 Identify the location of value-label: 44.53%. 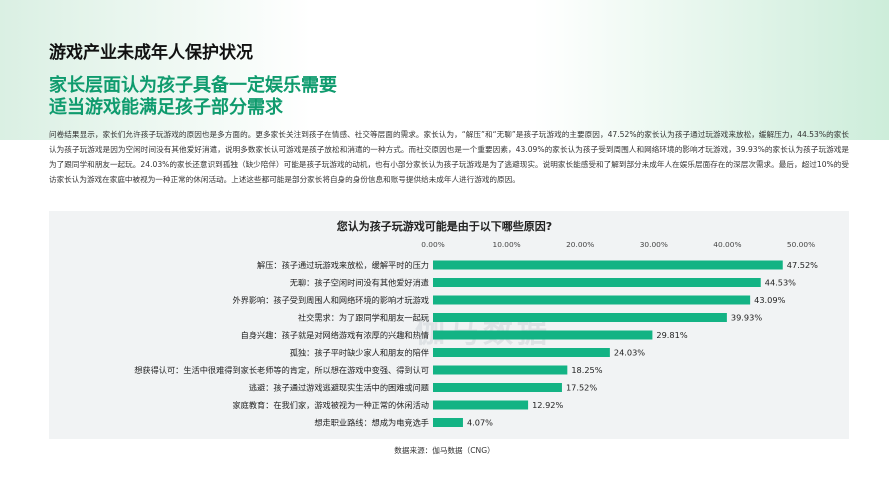
(780, 283).